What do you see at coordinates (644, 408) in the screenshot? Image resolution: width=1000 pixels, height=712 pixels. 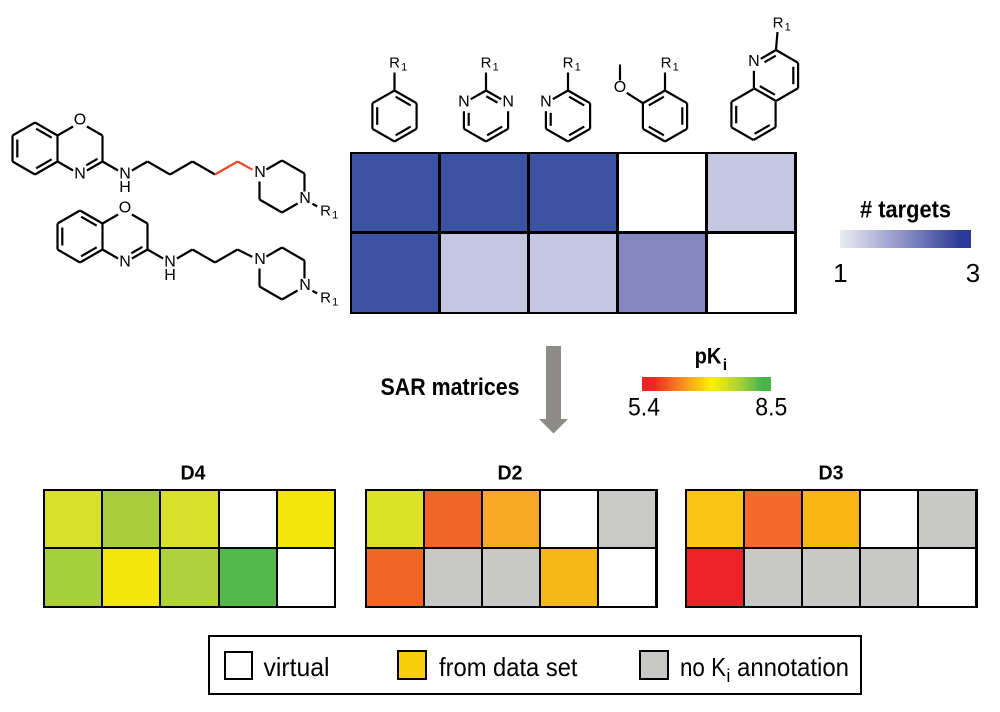 I see `svg-text: 5.4` at bounding box center [644, 408].